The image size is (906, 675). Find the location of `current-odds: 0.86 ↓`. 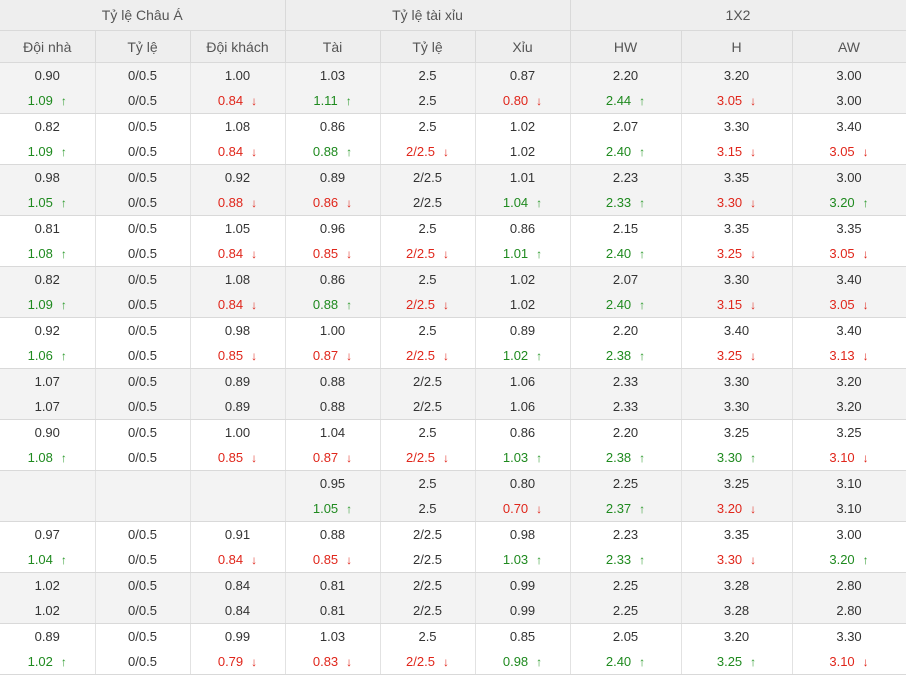

current-odds: 0.86 ↓ is located at coordinates (333, 202).